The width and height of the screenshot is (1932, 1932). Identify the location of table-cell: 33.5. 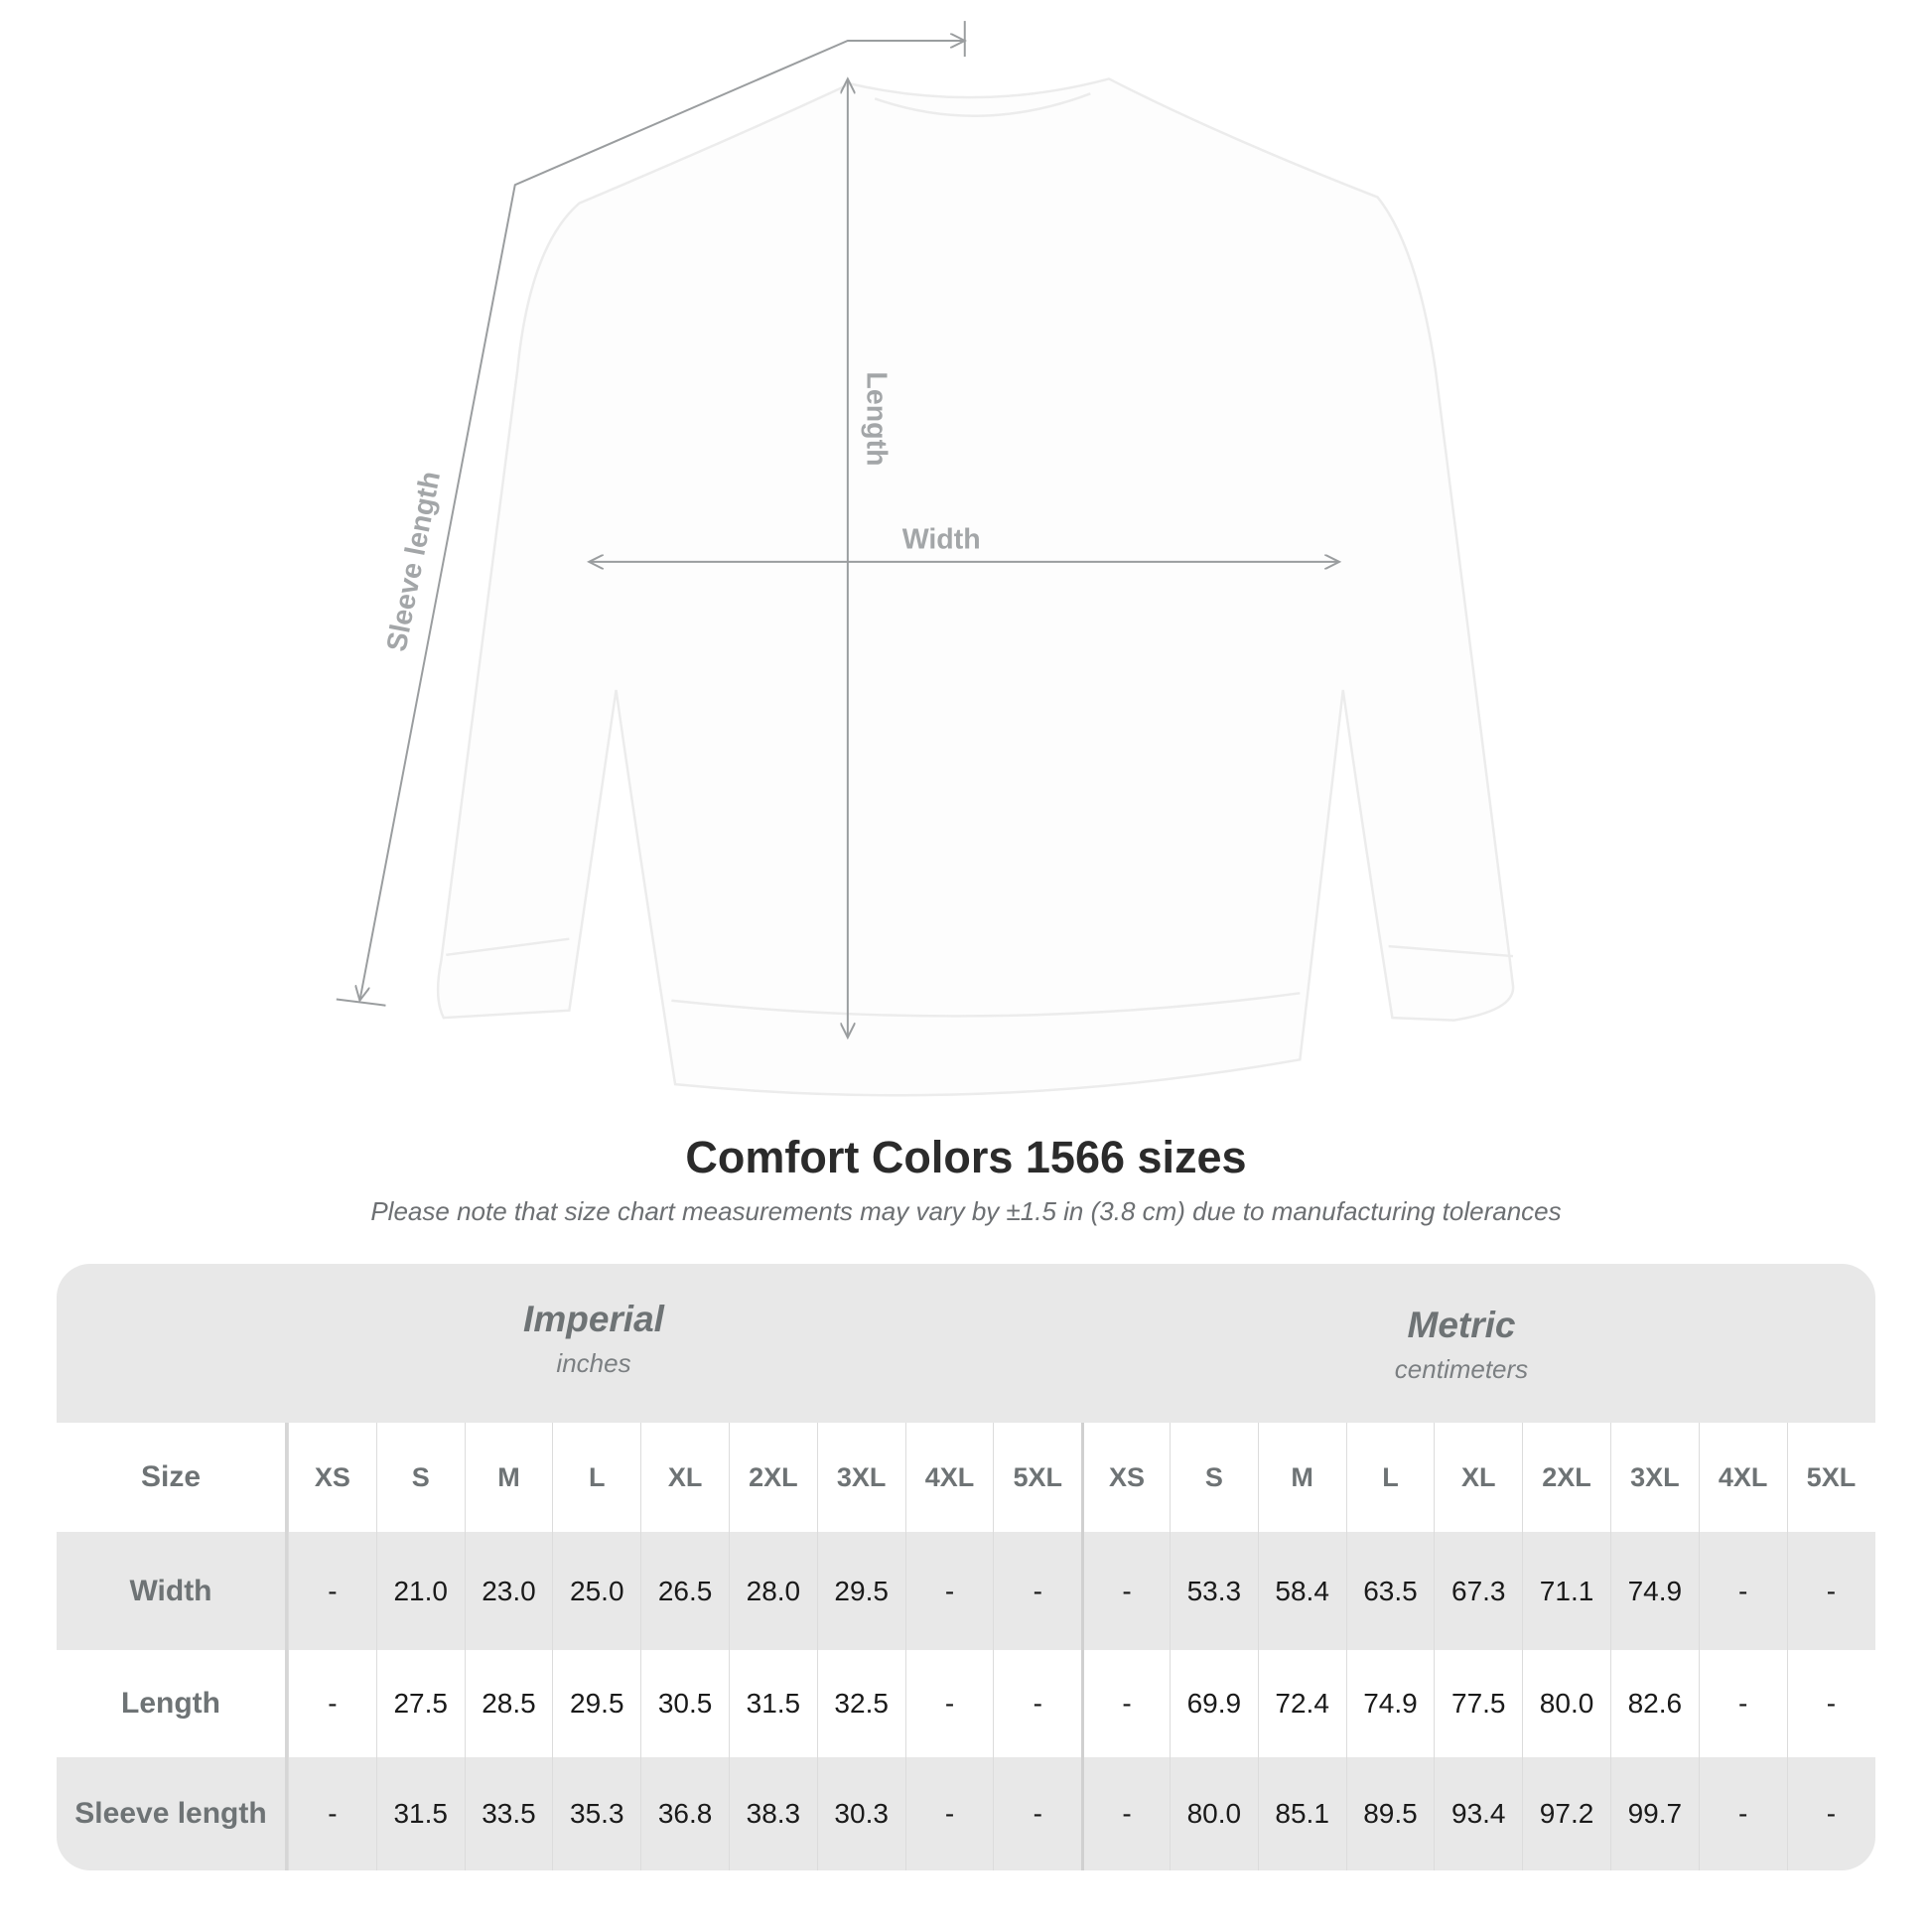
(508, 1814).